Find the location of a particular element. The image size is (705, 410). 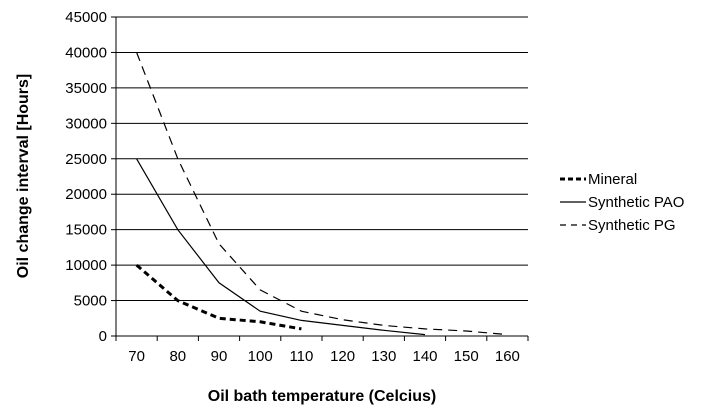

y-tick-label: 40000 is located at coordinates (86, 52).